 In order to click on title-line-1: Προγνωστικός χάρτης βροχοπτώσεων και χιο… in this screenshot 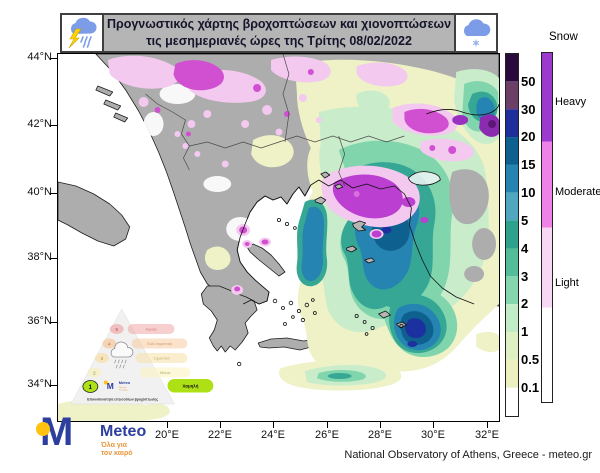, I will do `click(279, 24)`.